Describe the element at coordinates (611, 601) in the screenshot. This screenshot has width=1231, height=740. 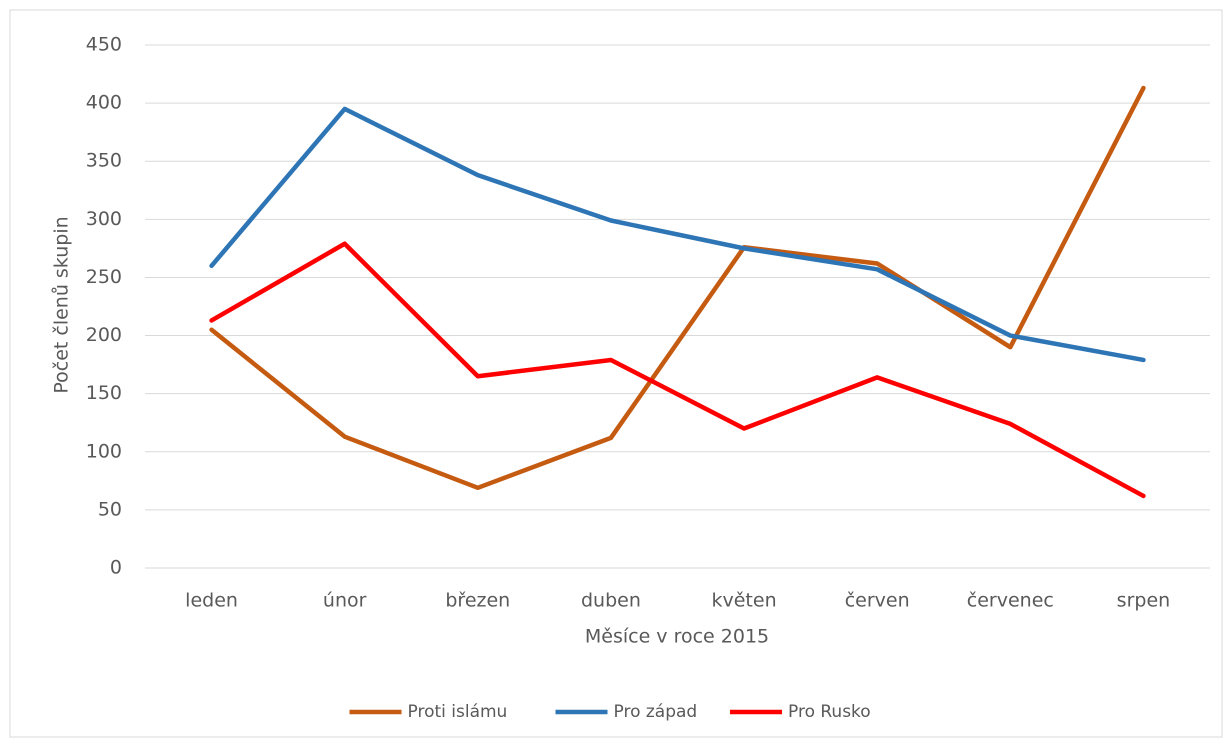
I see `x-tick-label: duben` at that location.